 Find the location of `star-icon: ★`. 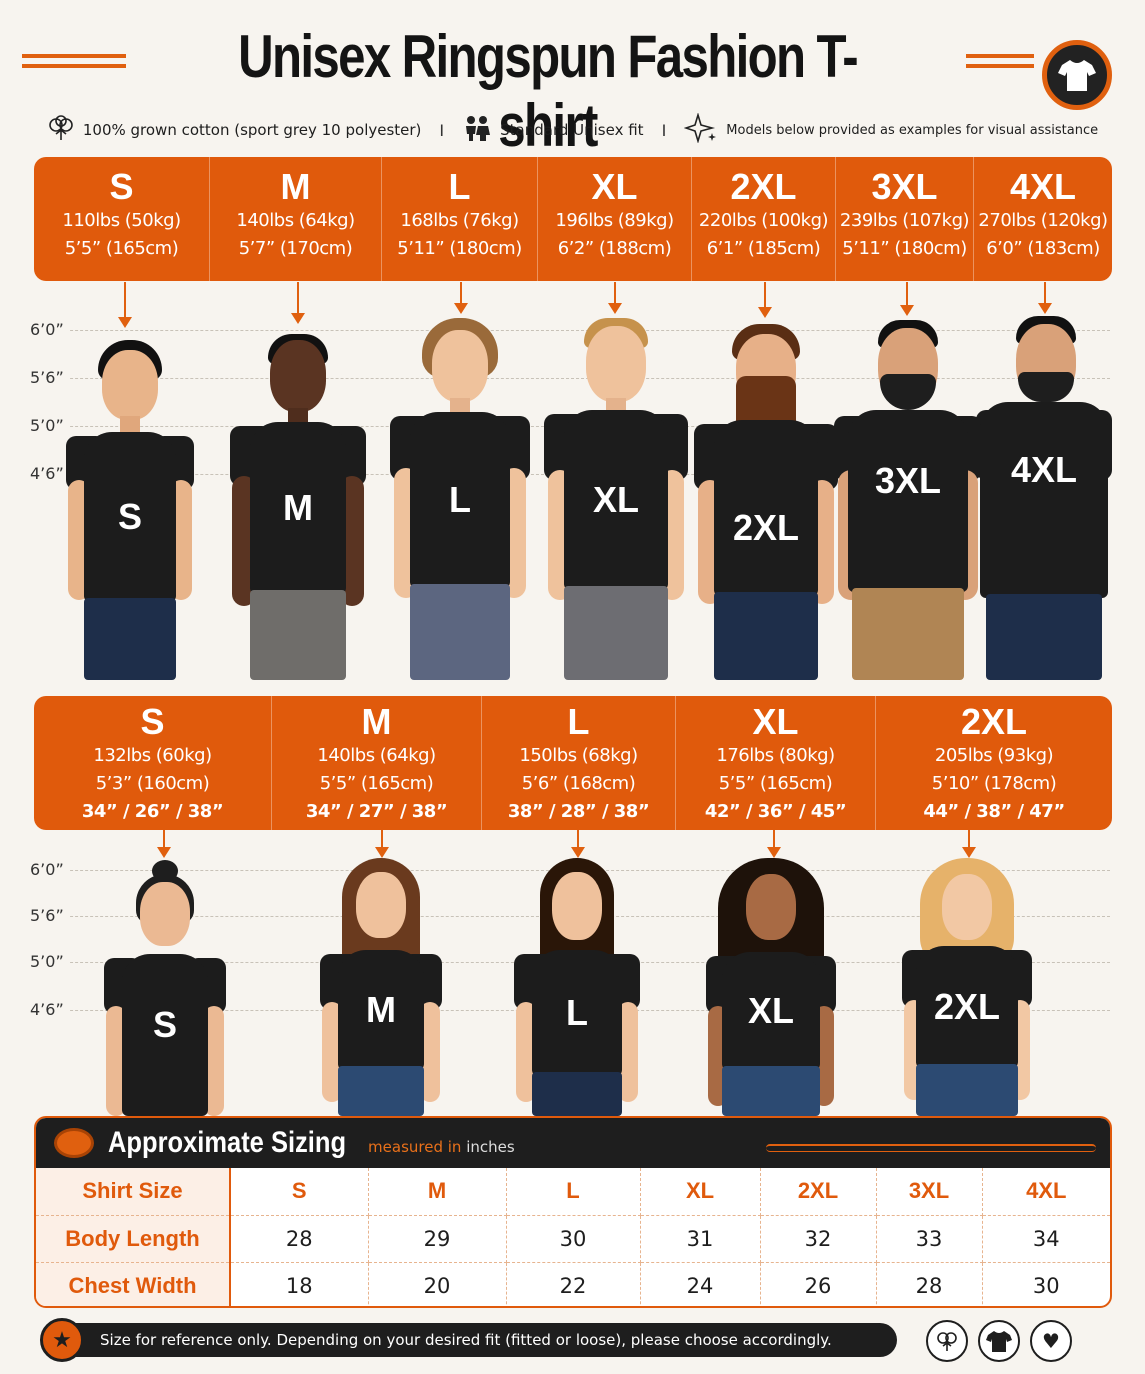

star-icon: ★ is located at coordinates (62, 1340).